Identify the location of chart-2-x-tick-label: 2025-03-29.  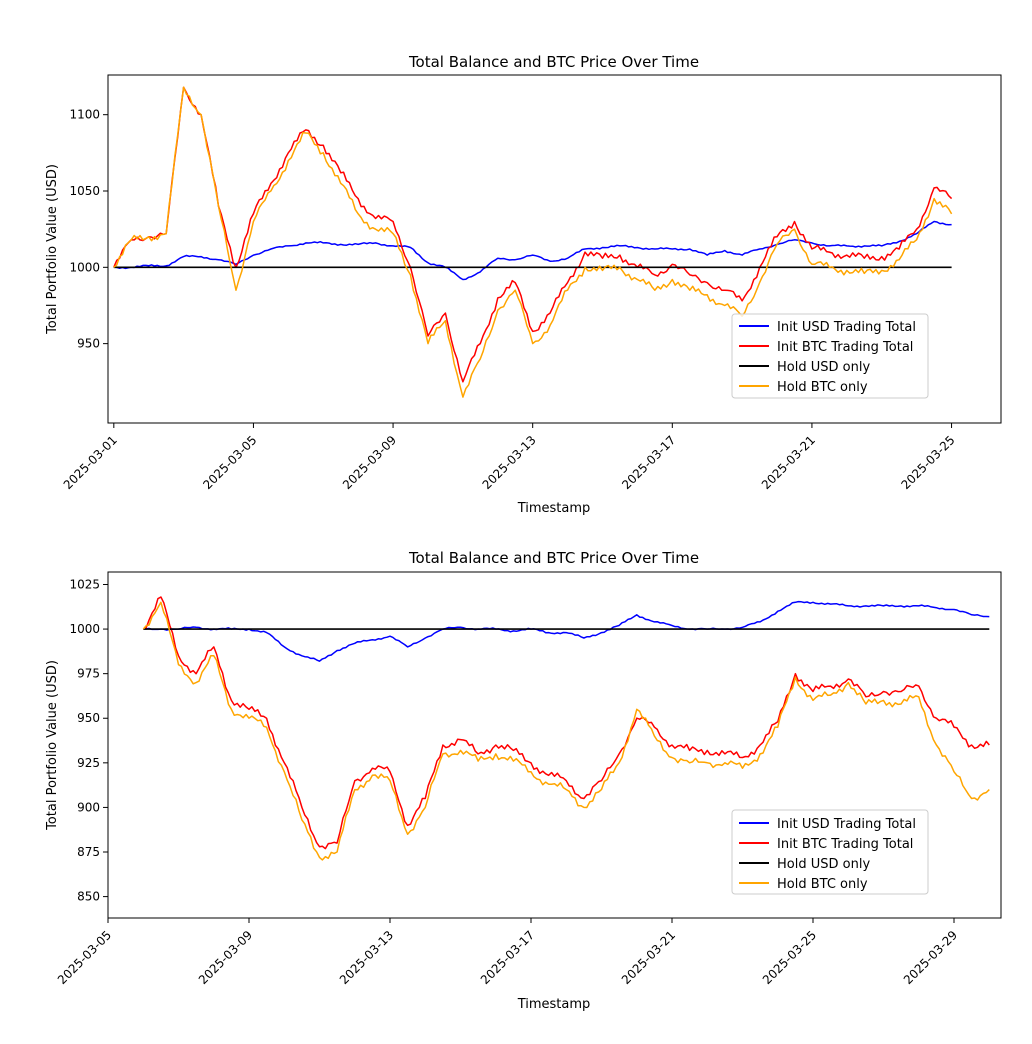
(930, 957).